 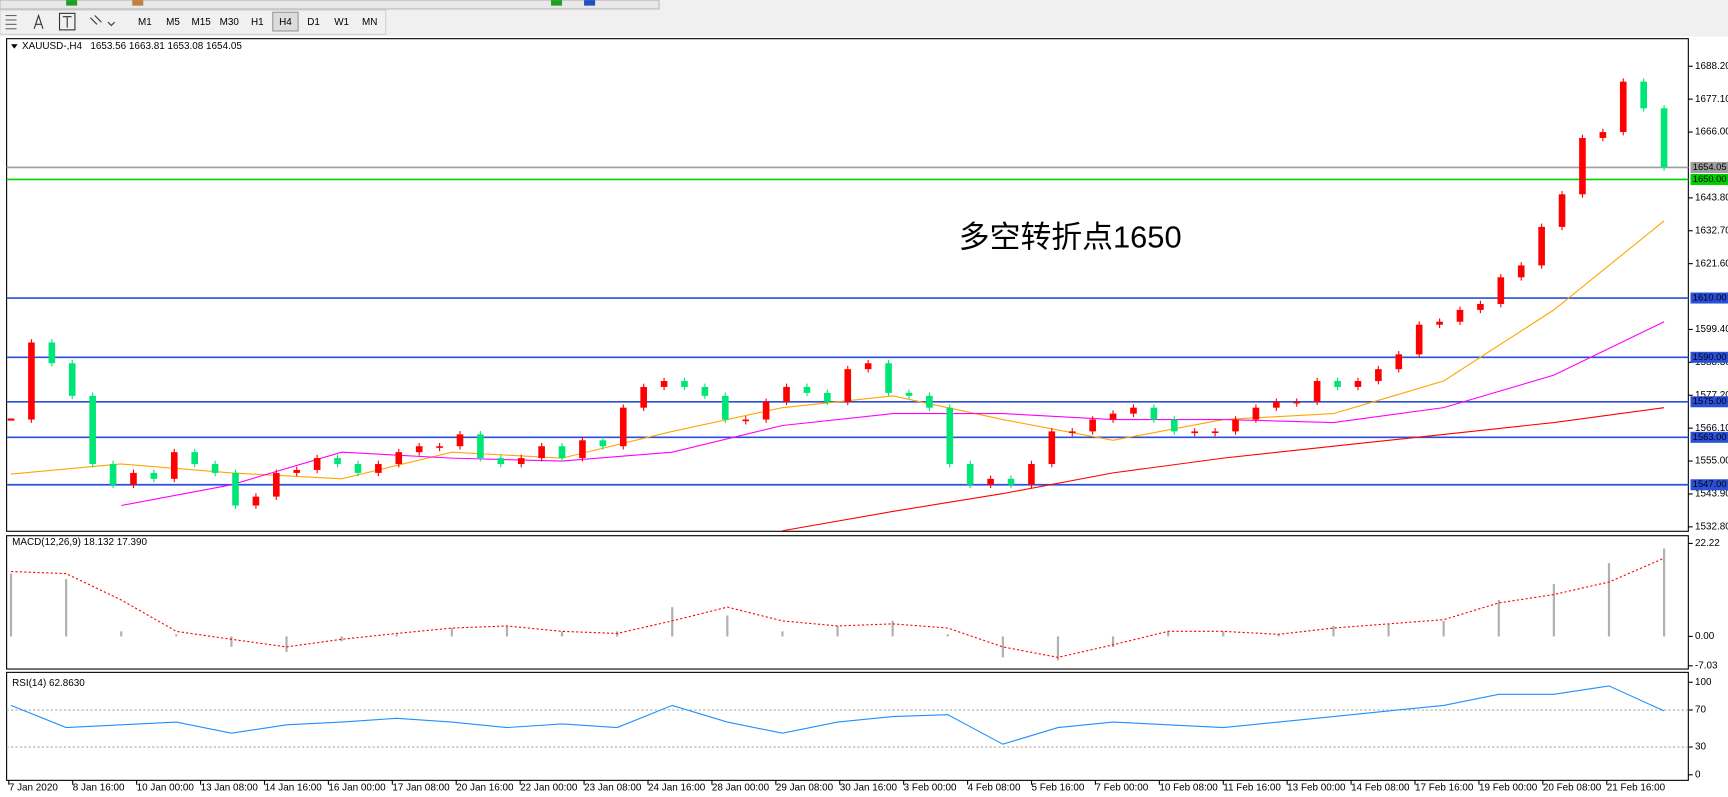 What do you see at coordinates (549, 788) in the screenshot?
I see `x-tick-label: 22 Jan 00:00` at bounding box center [549, 788].